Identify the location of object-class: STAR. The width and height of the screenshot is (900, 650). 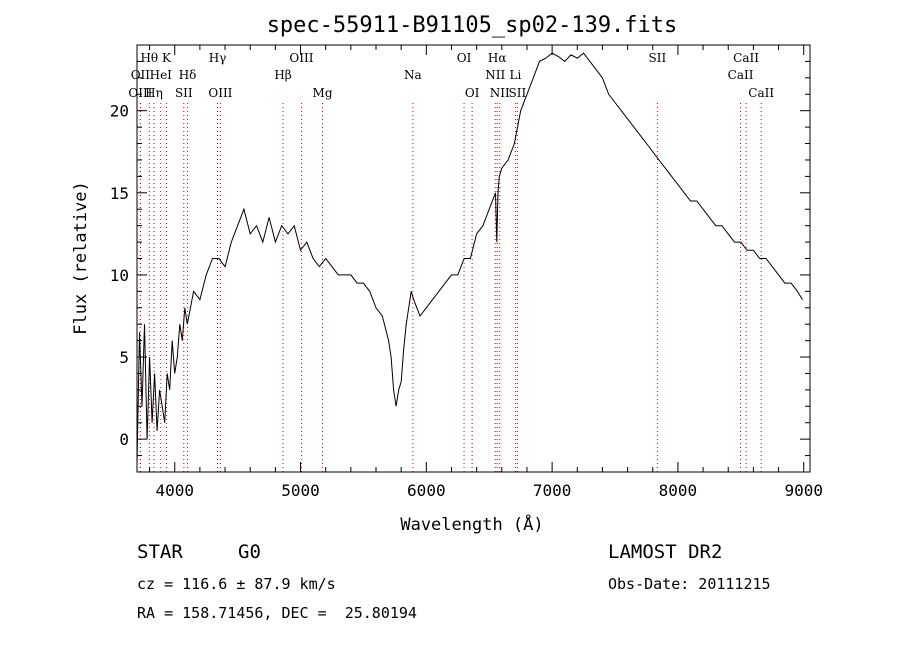
(160, 552).